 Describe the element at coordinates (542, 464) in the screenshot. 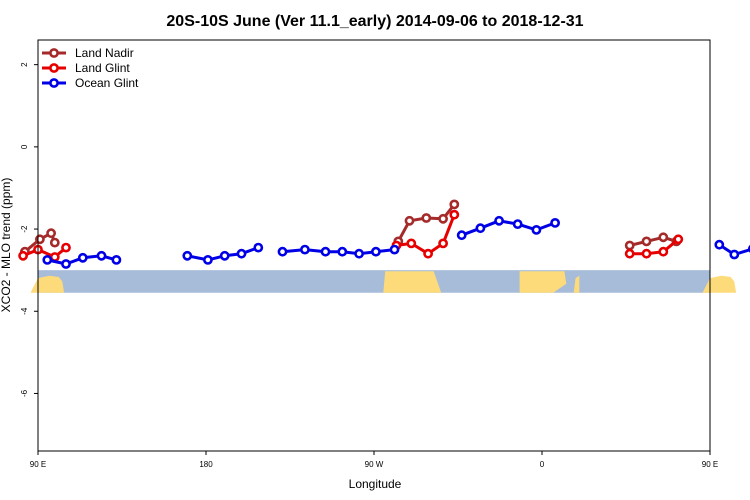

I see `x-tick-label: 0` at that location.